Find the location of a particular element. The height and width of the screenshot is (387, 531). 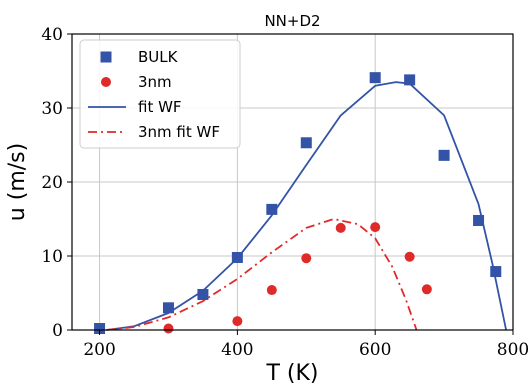

legend-label-3nm: 3nm is located at coordinates (155, 82).